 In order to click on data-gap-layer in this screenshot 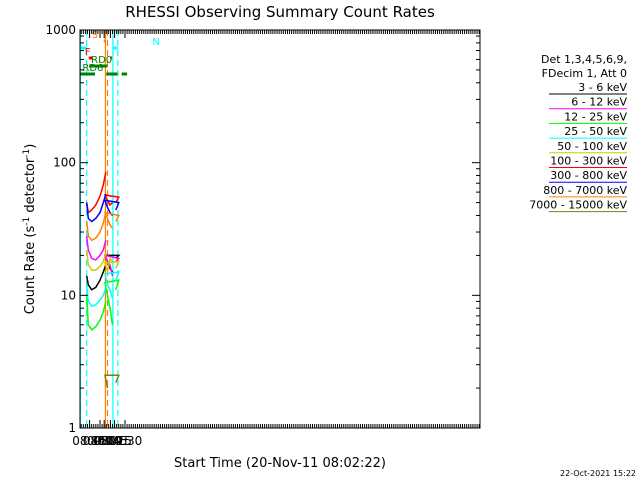, I will do `click(100, 229)`.